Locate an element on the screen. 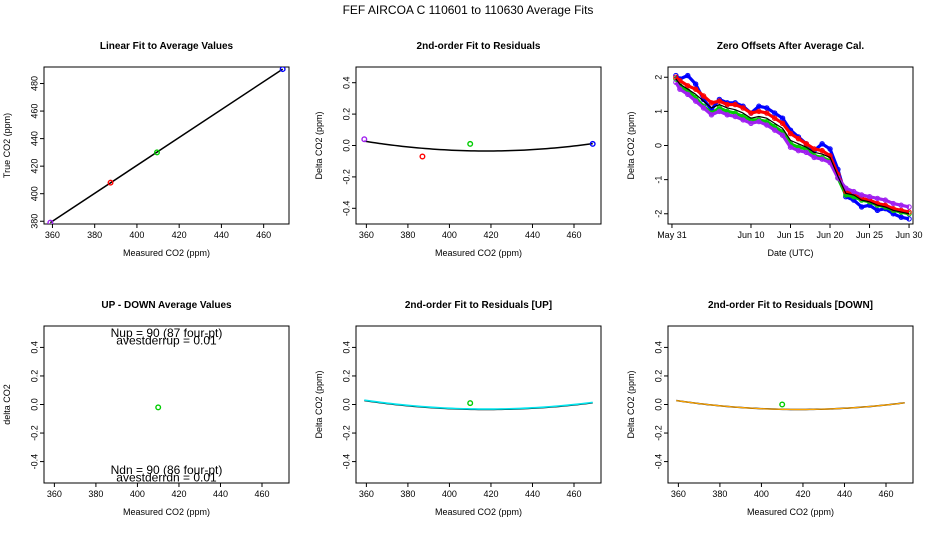  plot-frame is located at coordinates (166, 145).